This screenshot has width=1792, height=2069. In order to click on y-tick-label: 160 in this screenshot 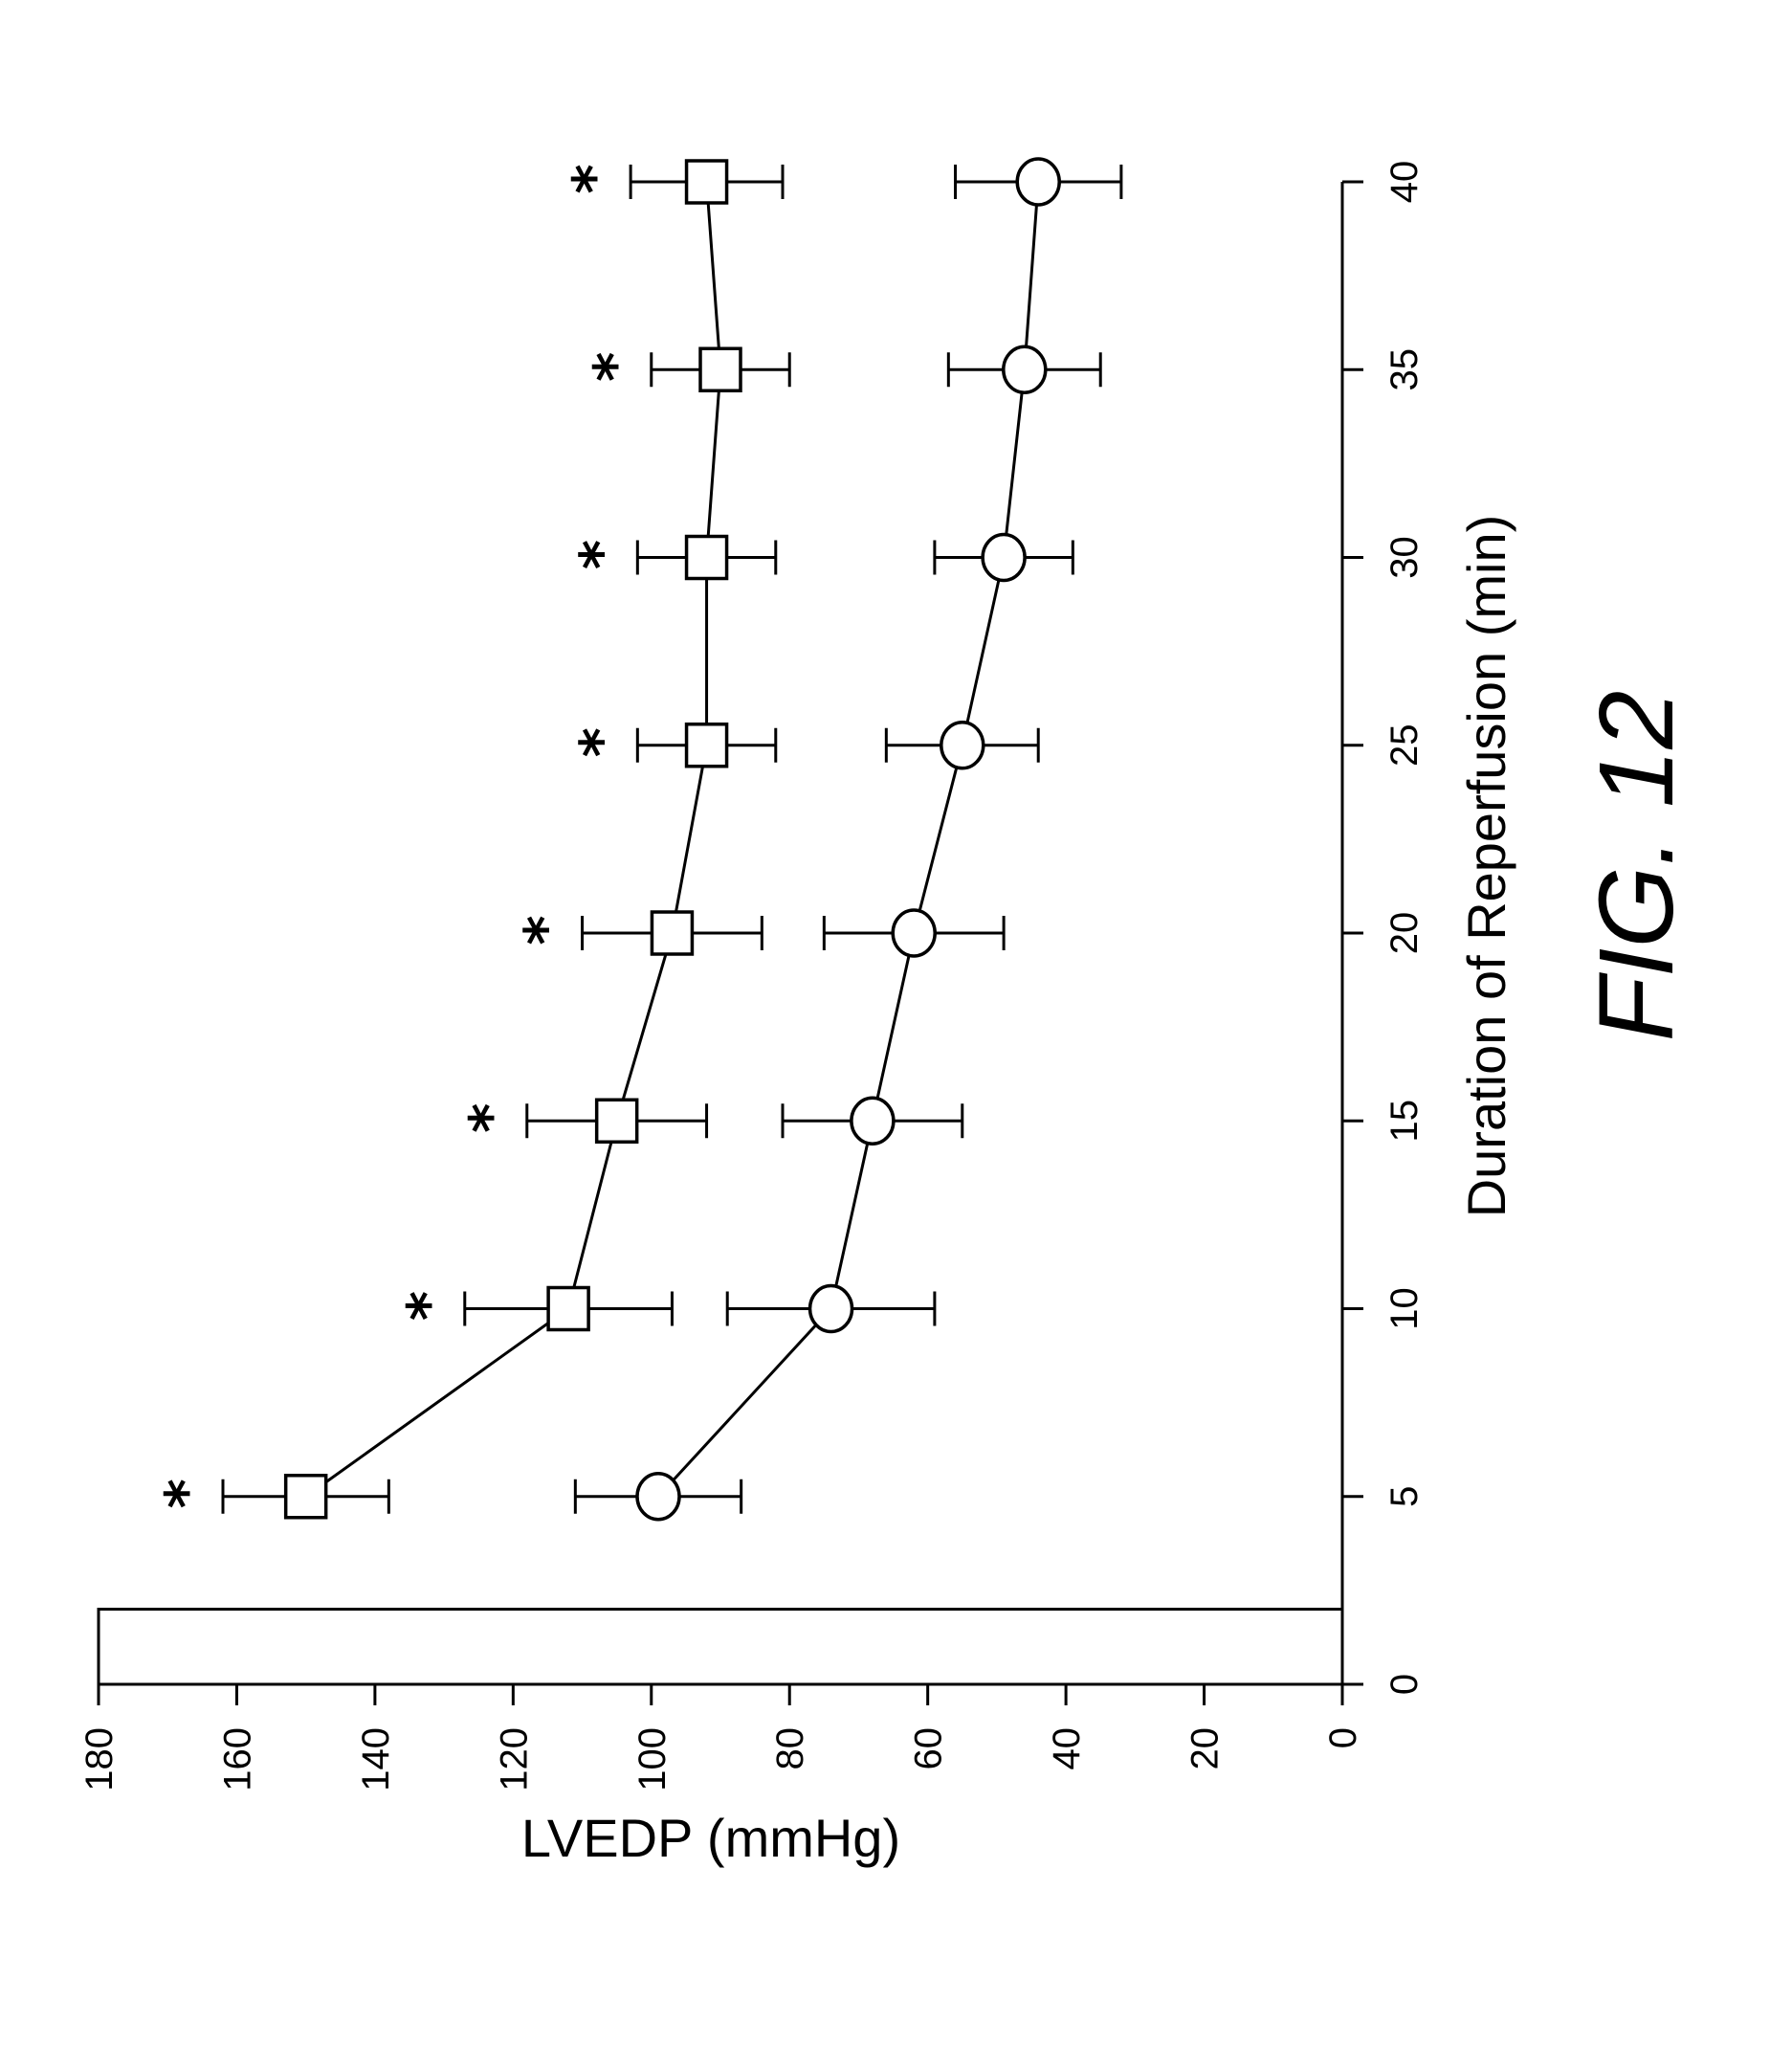, I will do `click(237, 1759)`.